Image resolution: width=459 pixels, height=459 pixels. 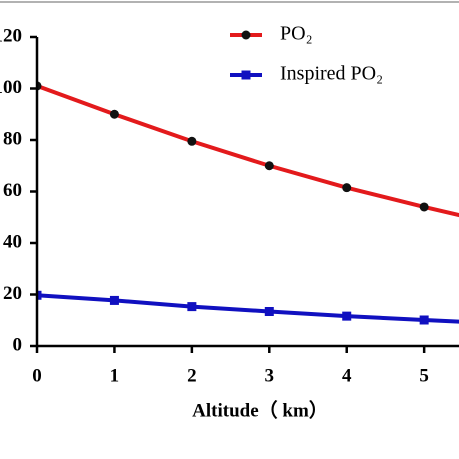 I want to click on x-tick-label: 3, so click(x=270, y=375).